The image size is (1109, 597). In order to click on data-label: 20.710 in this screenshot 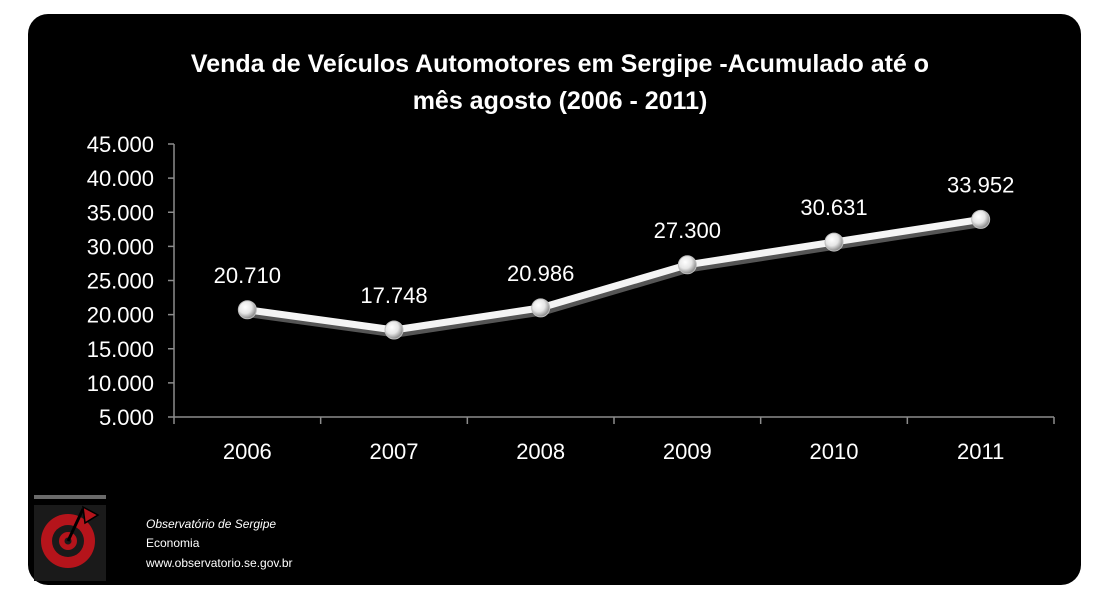, I will do `click(247, 275)`.